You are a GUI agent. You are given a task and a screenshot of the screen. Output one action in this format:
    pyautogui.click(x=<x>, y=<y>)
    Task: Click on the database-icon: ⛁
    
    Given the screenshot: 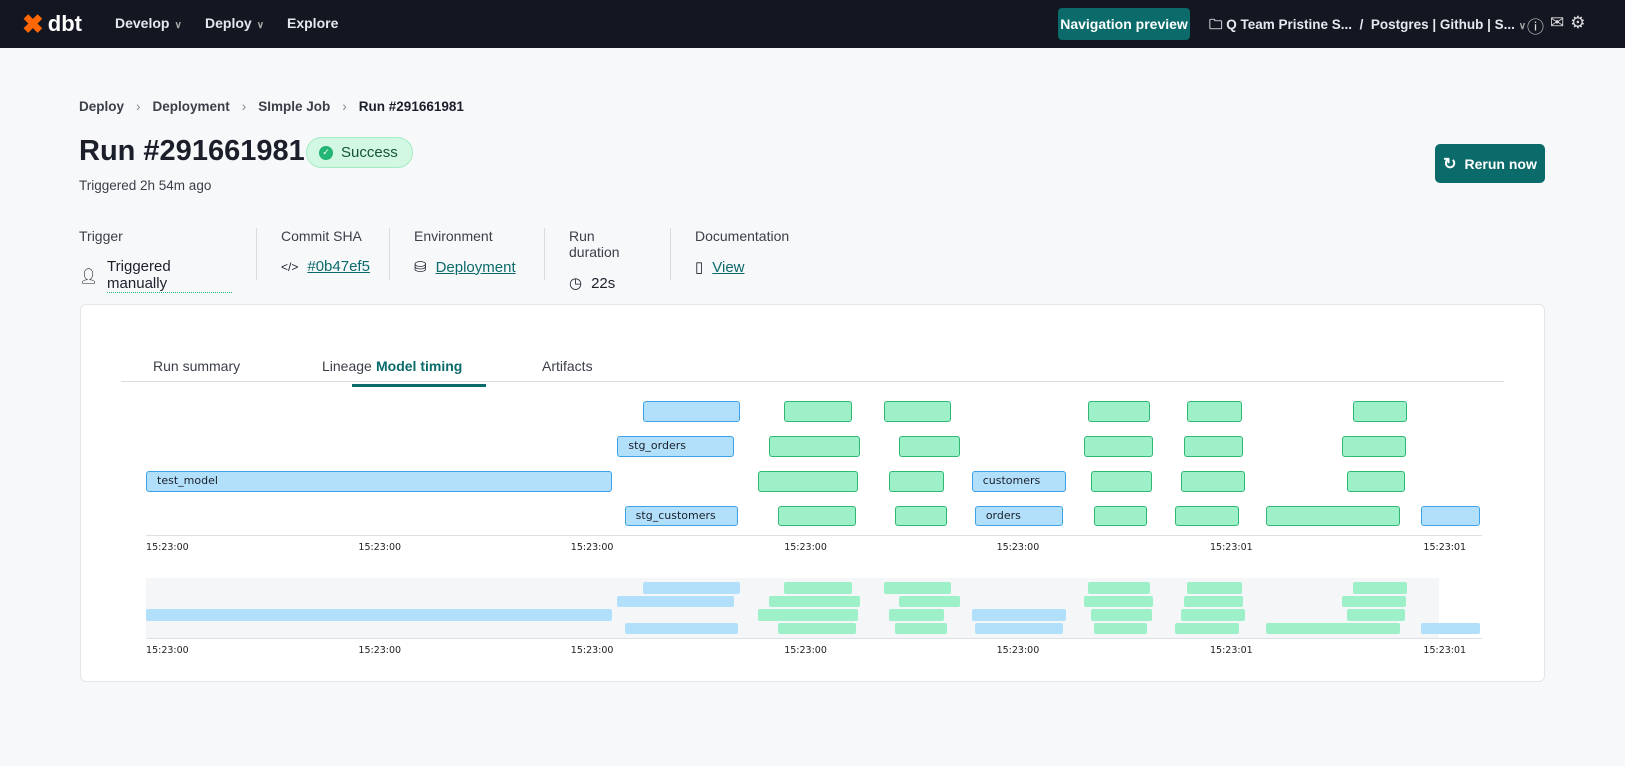 What is the action you would take?
    pyautogui.click(x=420, y=267)
    